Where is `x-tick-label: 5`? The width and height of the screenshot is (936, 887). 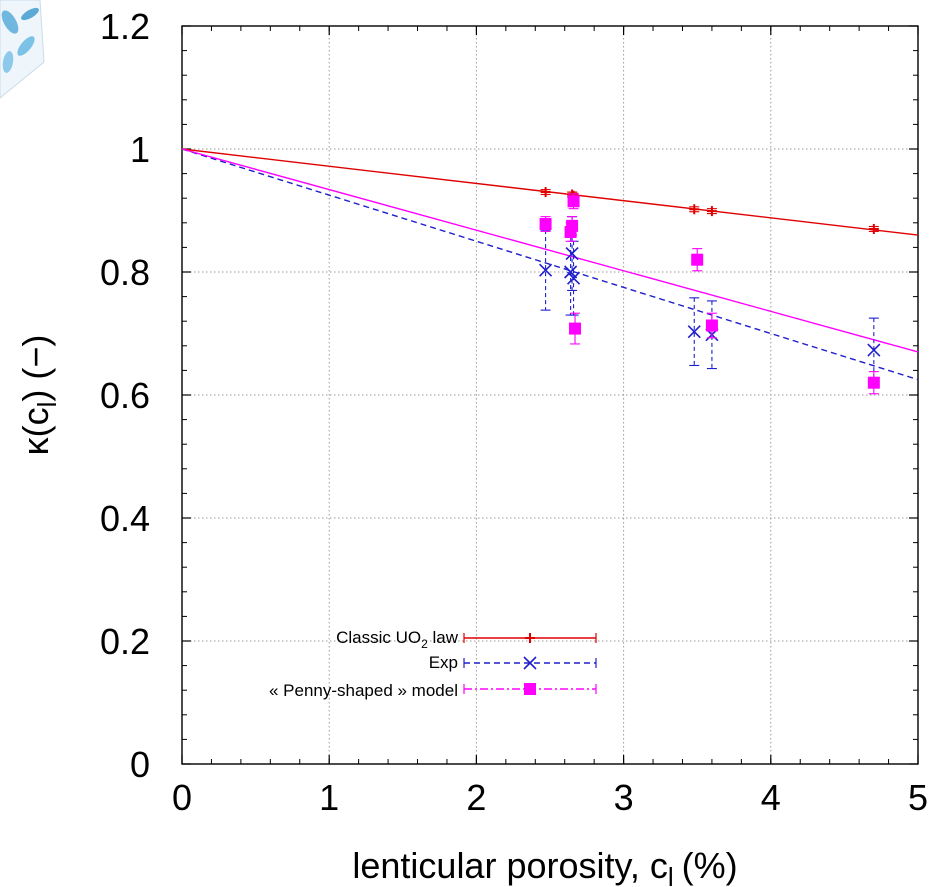
x-tick-label: 5 is located at coordinates (918, 797).